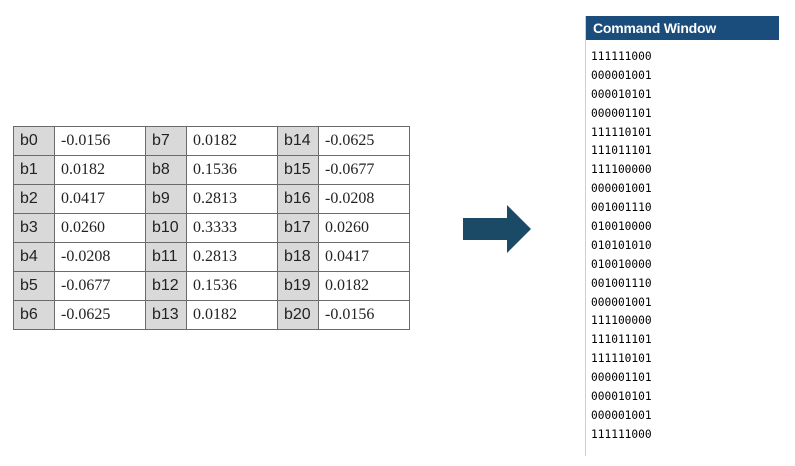 The height and width of the screenshot is (466, 795). I want to click on coefficient-label: b14, so click(298, 141).